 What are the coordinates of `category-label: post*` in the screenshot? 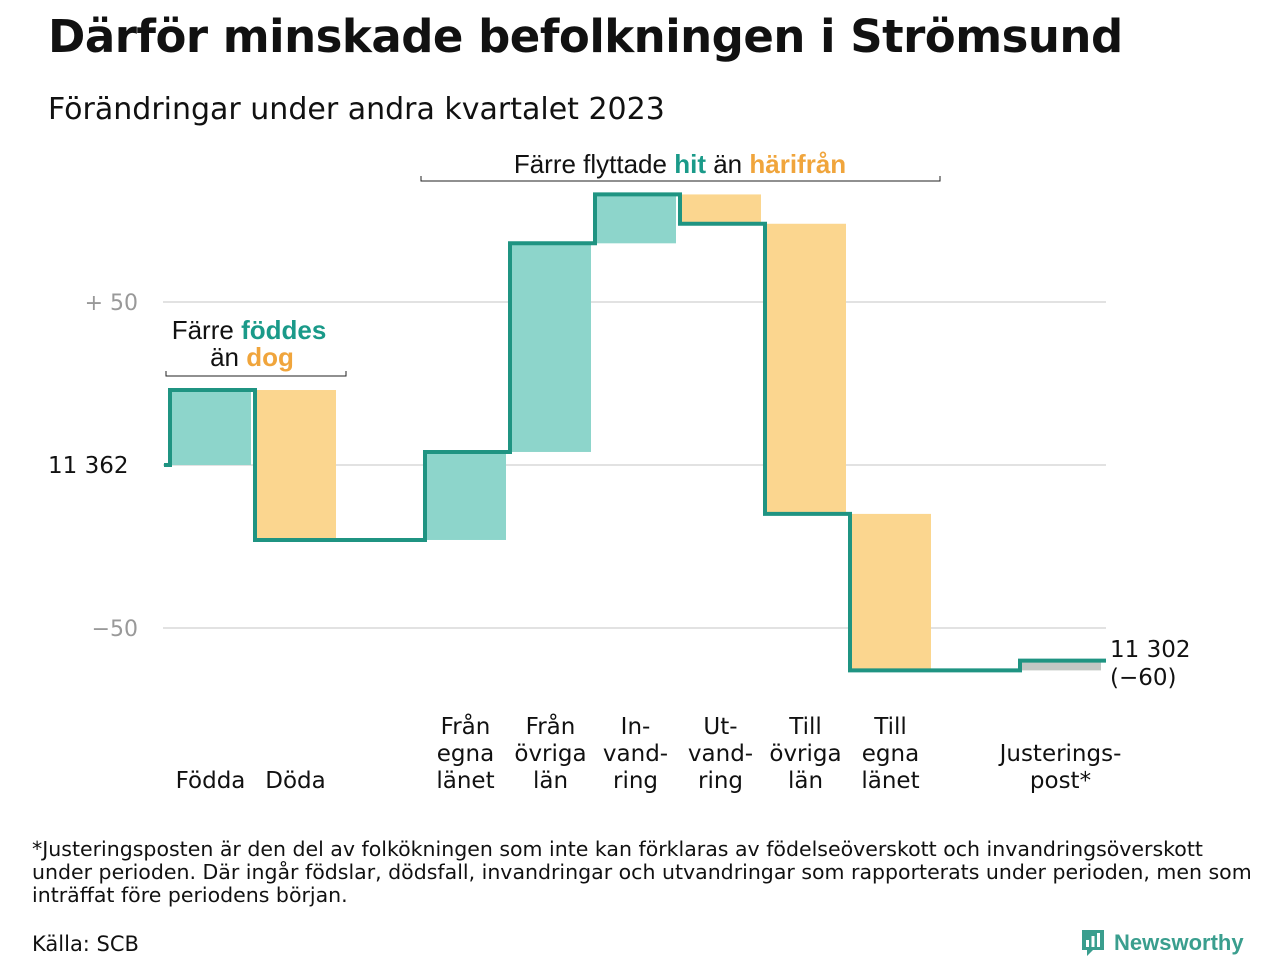 It's located at (1060, 781).